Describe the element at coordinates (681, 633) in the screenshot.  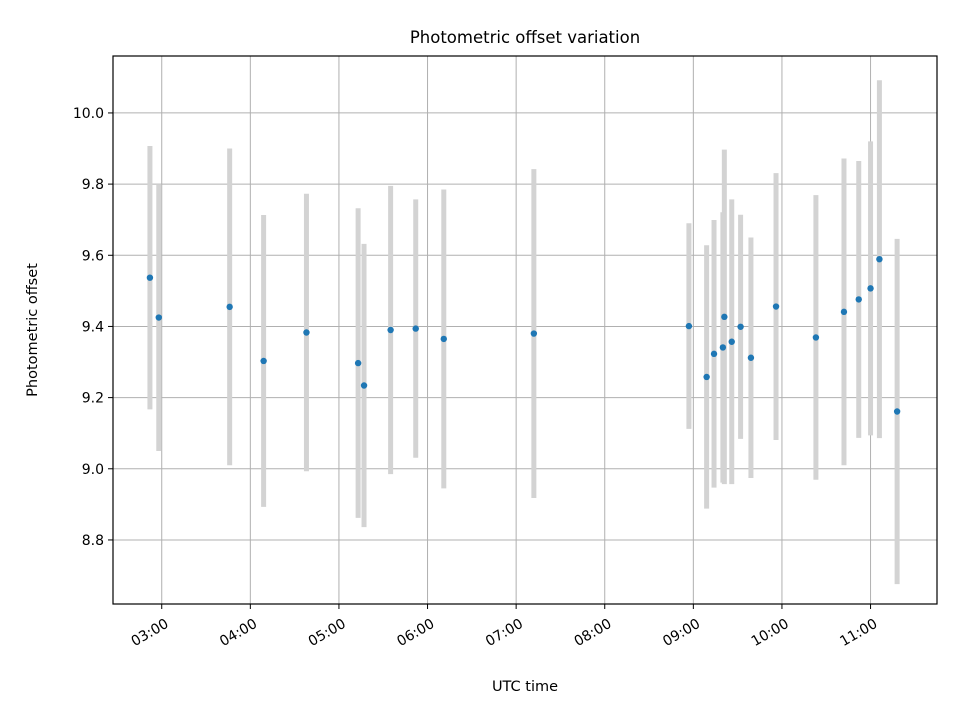
I see `x-tick-label: 09:00` at that location.